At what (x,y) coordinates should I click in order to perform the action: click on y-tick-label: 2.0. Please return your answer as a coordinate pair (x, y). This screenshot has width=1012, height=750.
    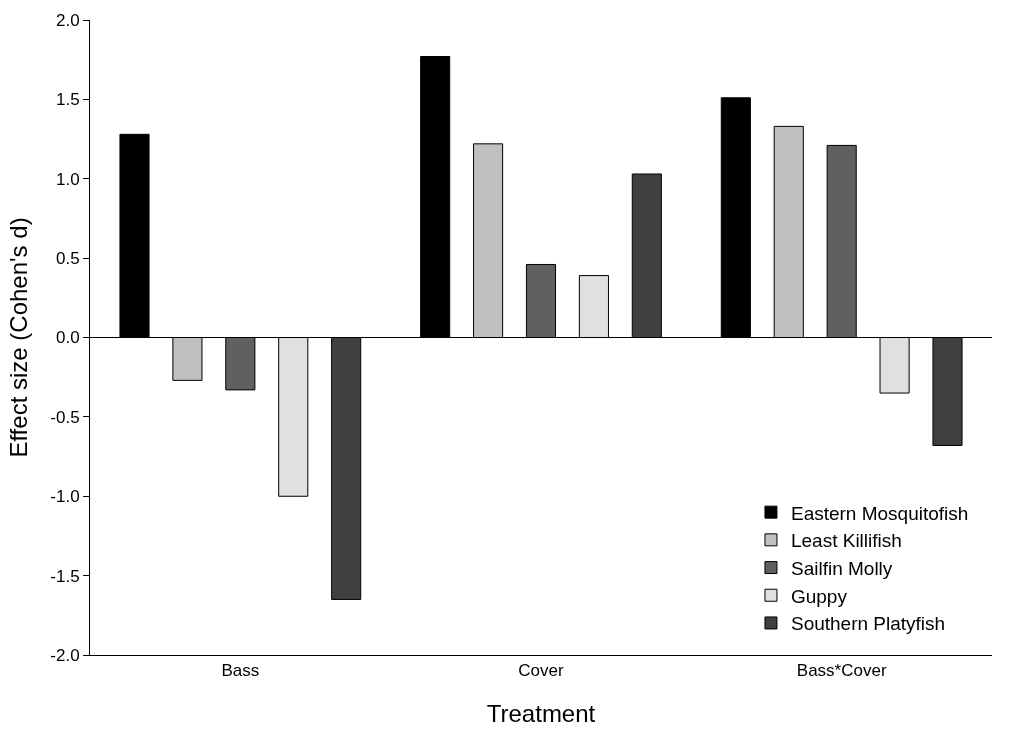
    Looking at the image, I should click on (67, 20).